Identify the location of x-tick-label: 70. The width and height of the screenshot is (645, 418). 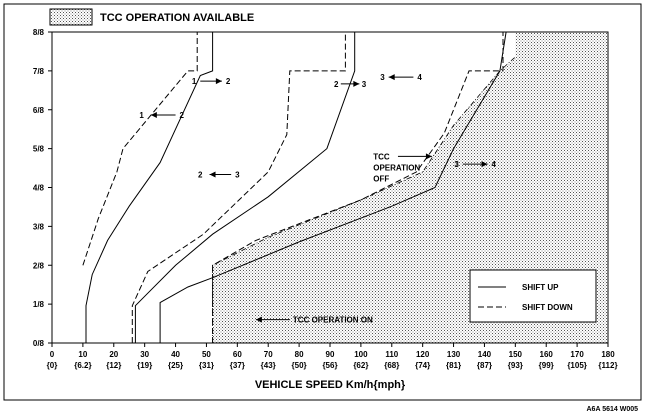
(268, 354).